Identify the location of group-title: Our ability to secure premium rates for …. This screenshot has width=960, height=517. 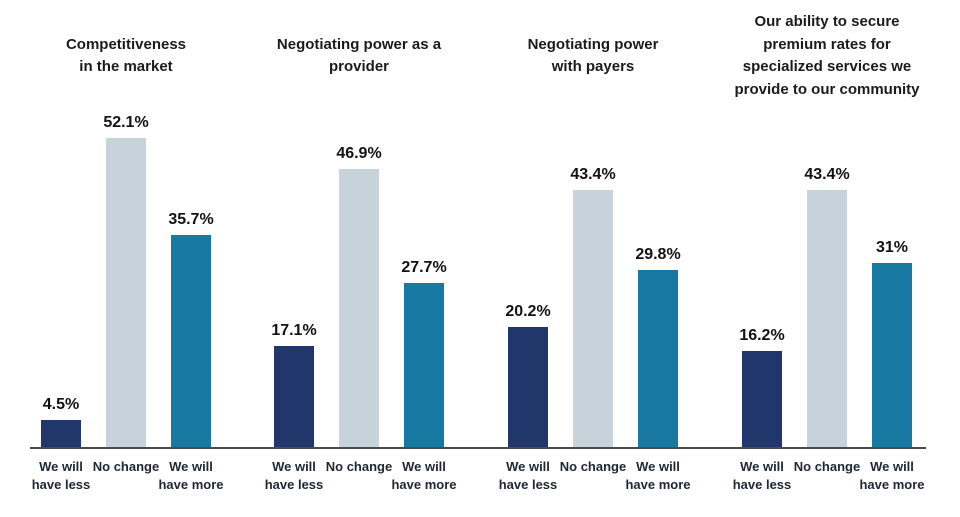
(827, 55).